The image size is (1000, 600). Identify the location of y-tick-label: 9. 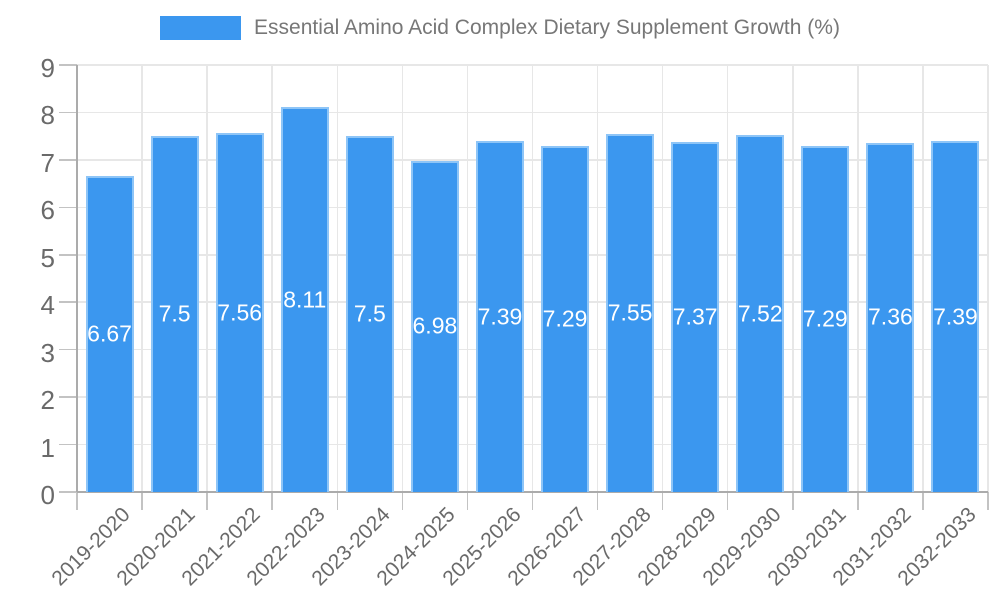
(47, 68).